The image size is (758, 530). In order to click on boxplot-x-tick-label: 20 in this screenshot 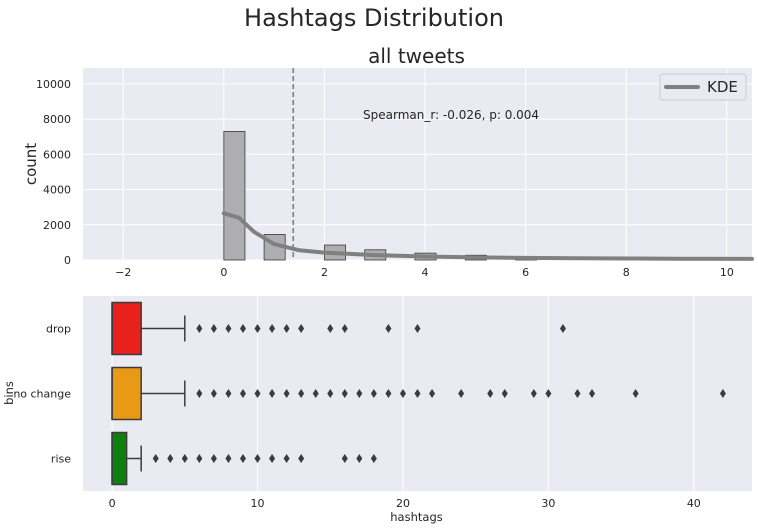, I will do `click(403, 503)`.